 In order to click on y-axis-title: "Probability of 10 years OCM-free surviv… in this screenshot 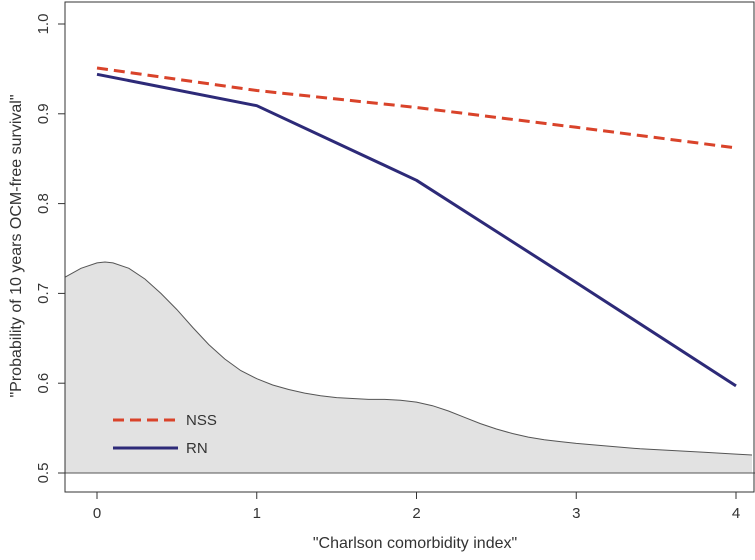, I will do `click(16, 245)`.